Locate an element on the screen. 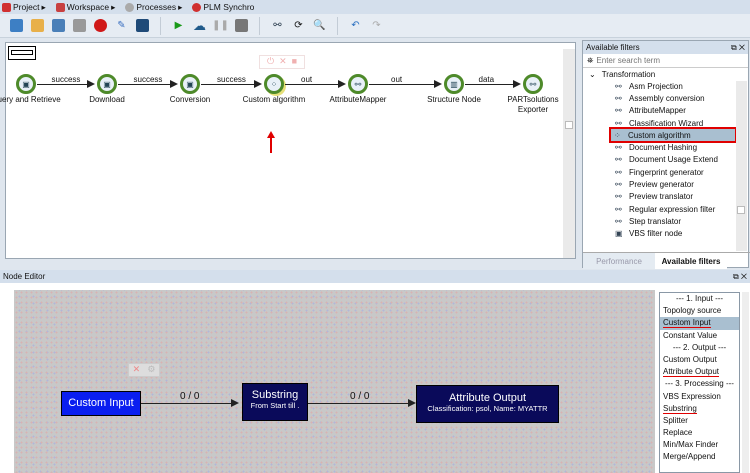 The height and width of the screenshot is (473, 750). operation-item: Custom Input is located at coordinates (699, 323).